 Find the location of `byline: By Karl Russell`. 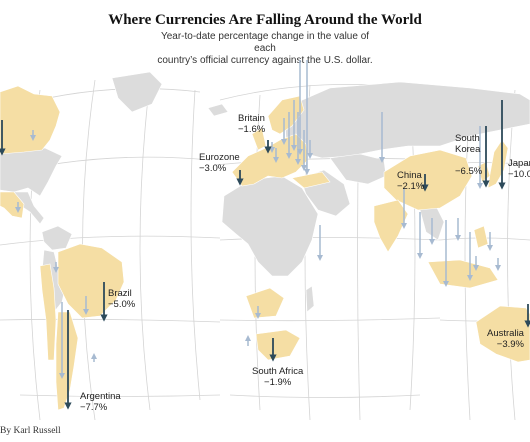

byline: By Karl Russell is located at coordinates (30, 431).